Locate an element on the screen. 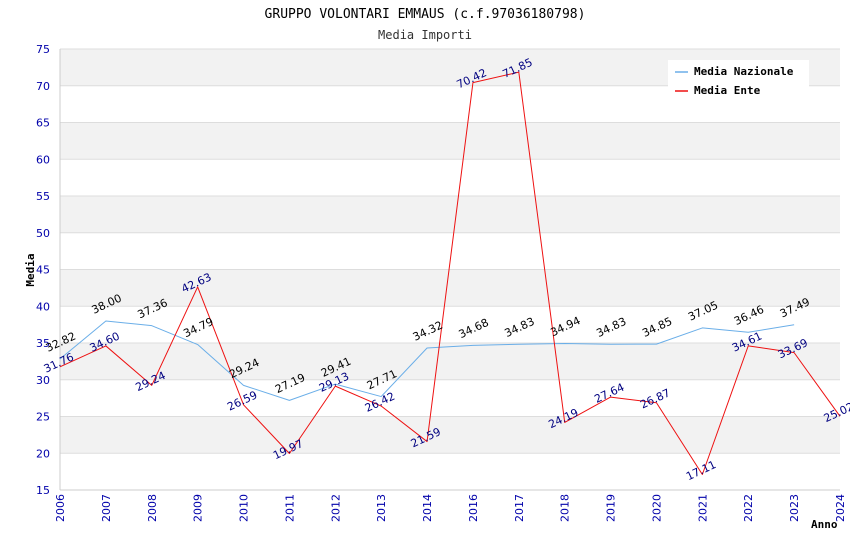 This screenshot has height=550, width=850. x-axis-label: Anno is located at coordinates (824, 524).